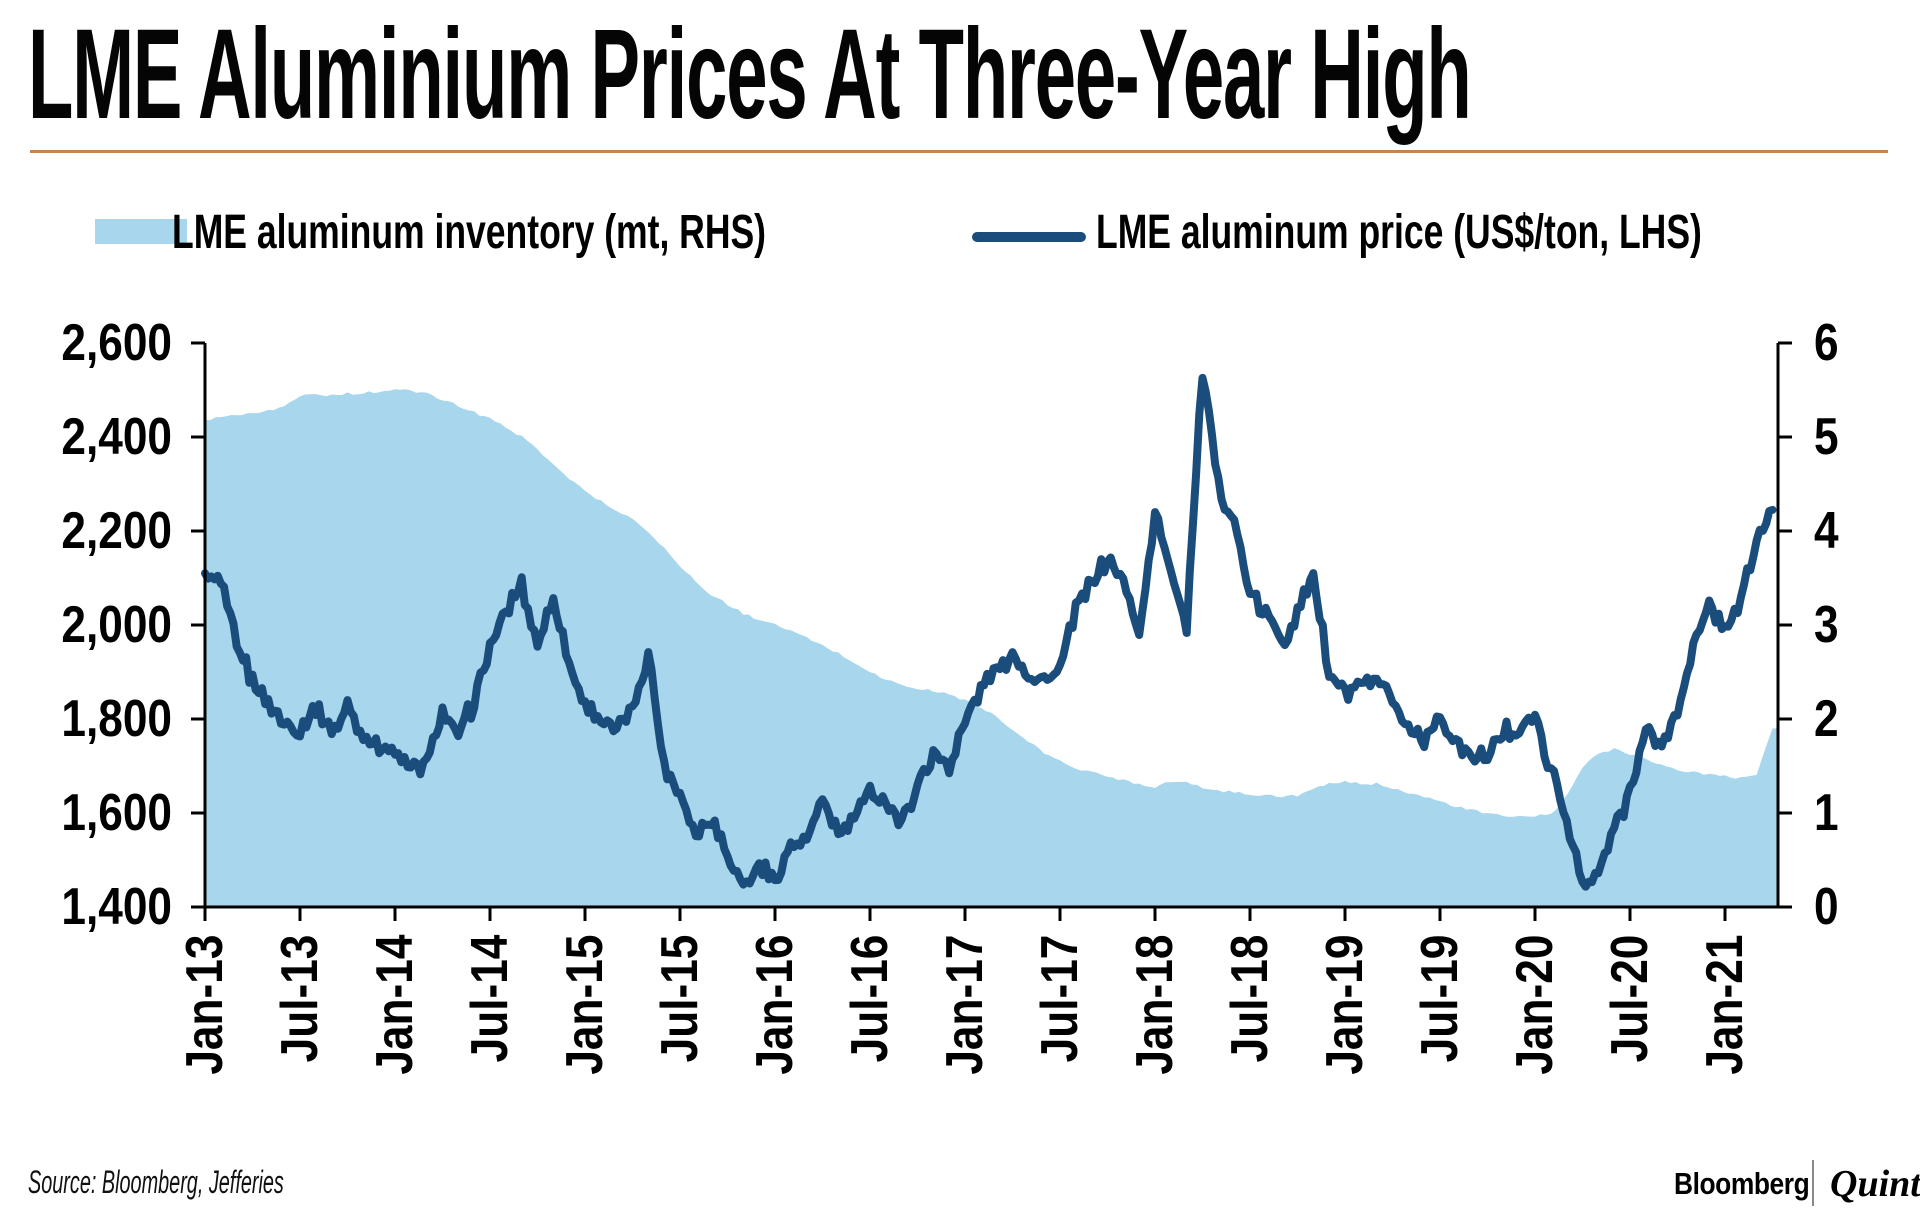 The height and width of the screenshot is (1221, 1920). Describe the element at coordinates (141, 231) in the screenshot. I see `legend-inventory-swatch` at that location.